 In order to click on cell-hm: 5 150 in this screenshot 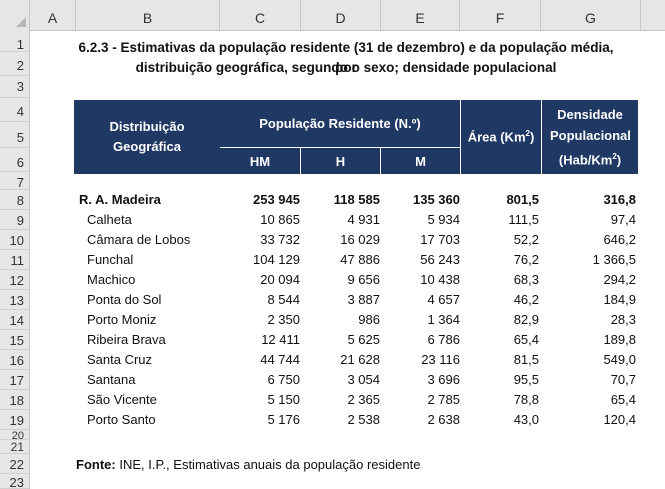, I will do `click(283, 399)`.